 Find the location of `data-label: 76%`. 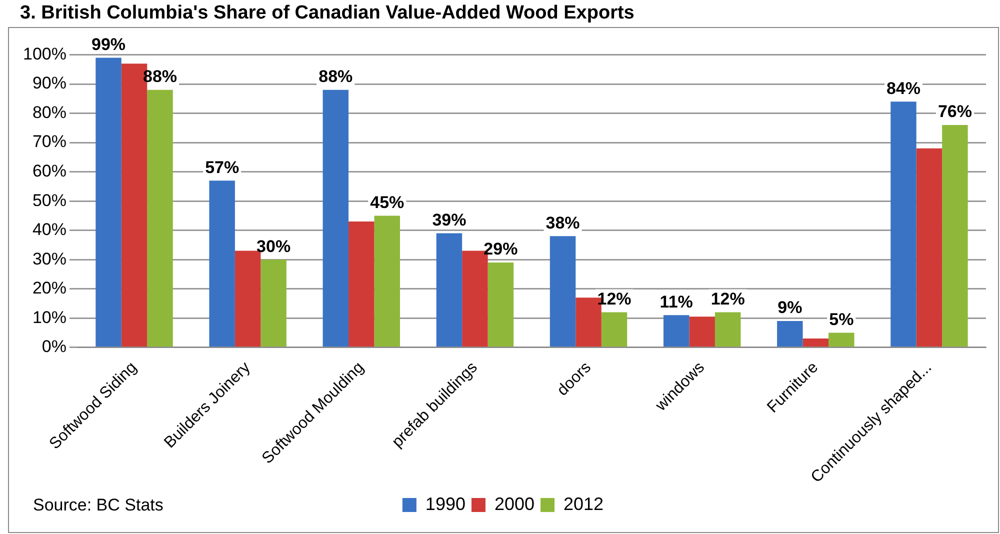

data-label: 76% is located at coordinates (955, 112).